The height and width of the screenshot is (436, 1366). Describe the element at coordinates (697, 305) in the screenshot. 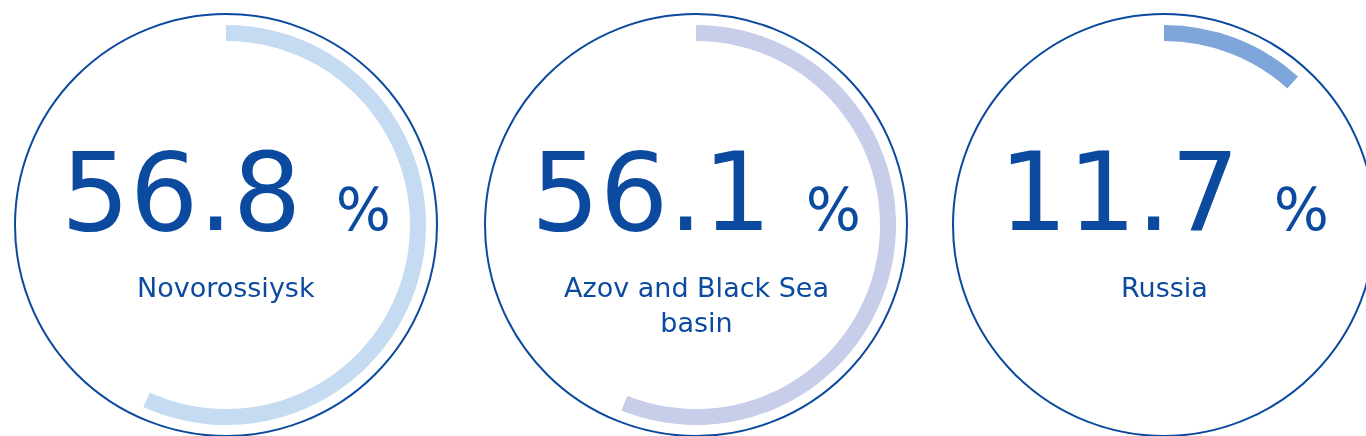

I see `slice-label: Azov and Black Sea basin` at that location.